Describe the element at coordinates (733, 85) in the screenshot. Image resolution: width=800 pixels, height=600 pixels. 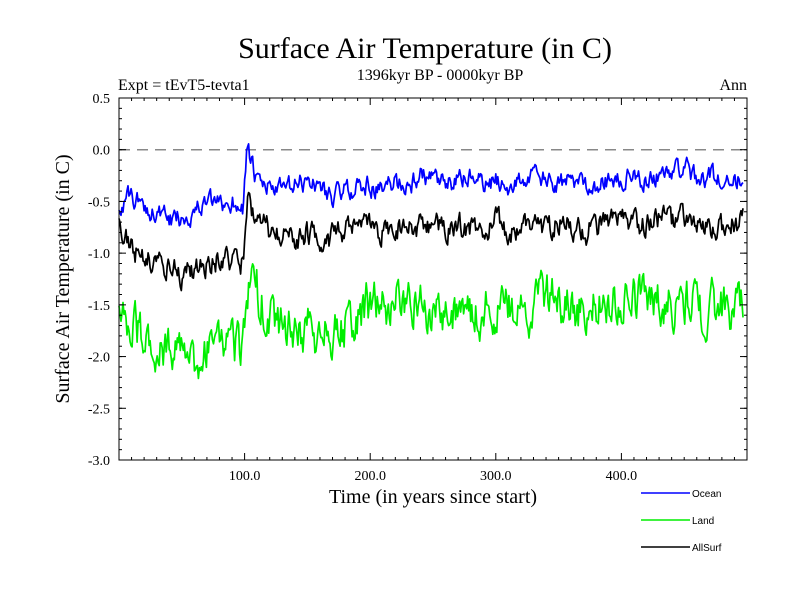
I see `season-label: Ann` at that location.